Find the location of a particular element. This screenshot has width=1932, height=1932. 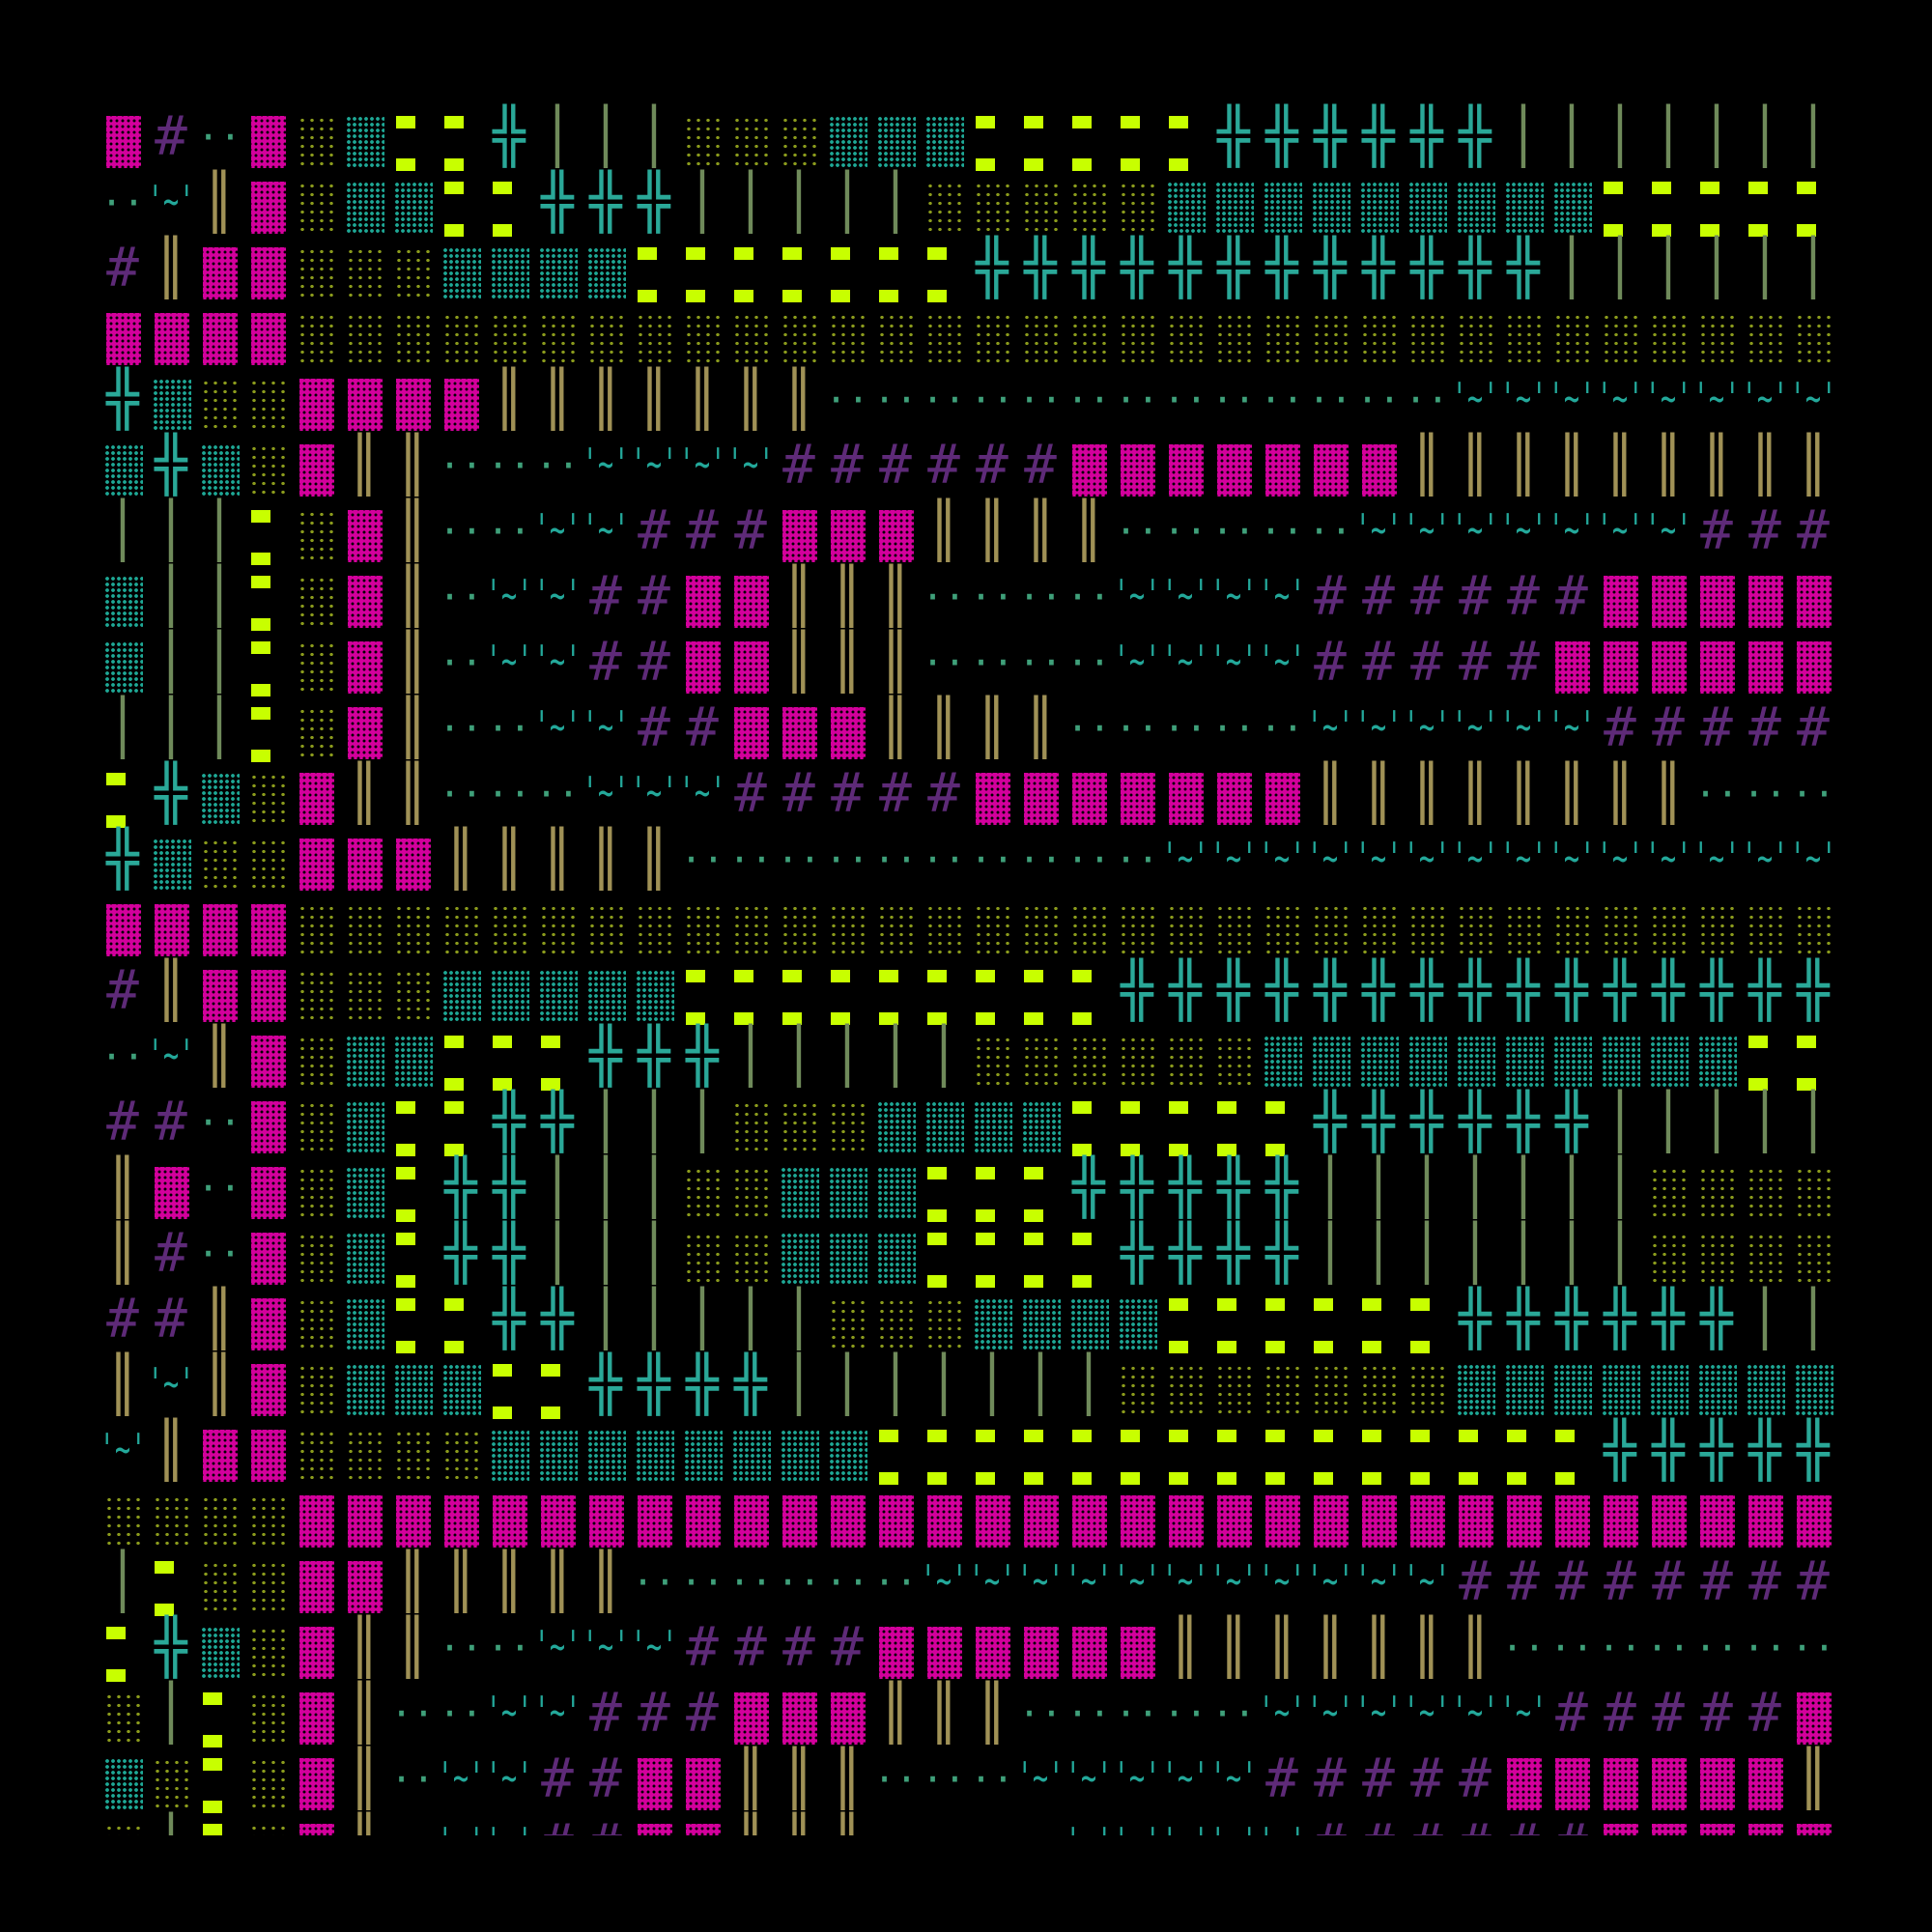

glyph-row: ║ ·· ╬ ╬ │ │ │ ╬ ╬ ╬ ╬ ╬ │ │ │ │ │ │ │ is located at coordinates (968, 1188).